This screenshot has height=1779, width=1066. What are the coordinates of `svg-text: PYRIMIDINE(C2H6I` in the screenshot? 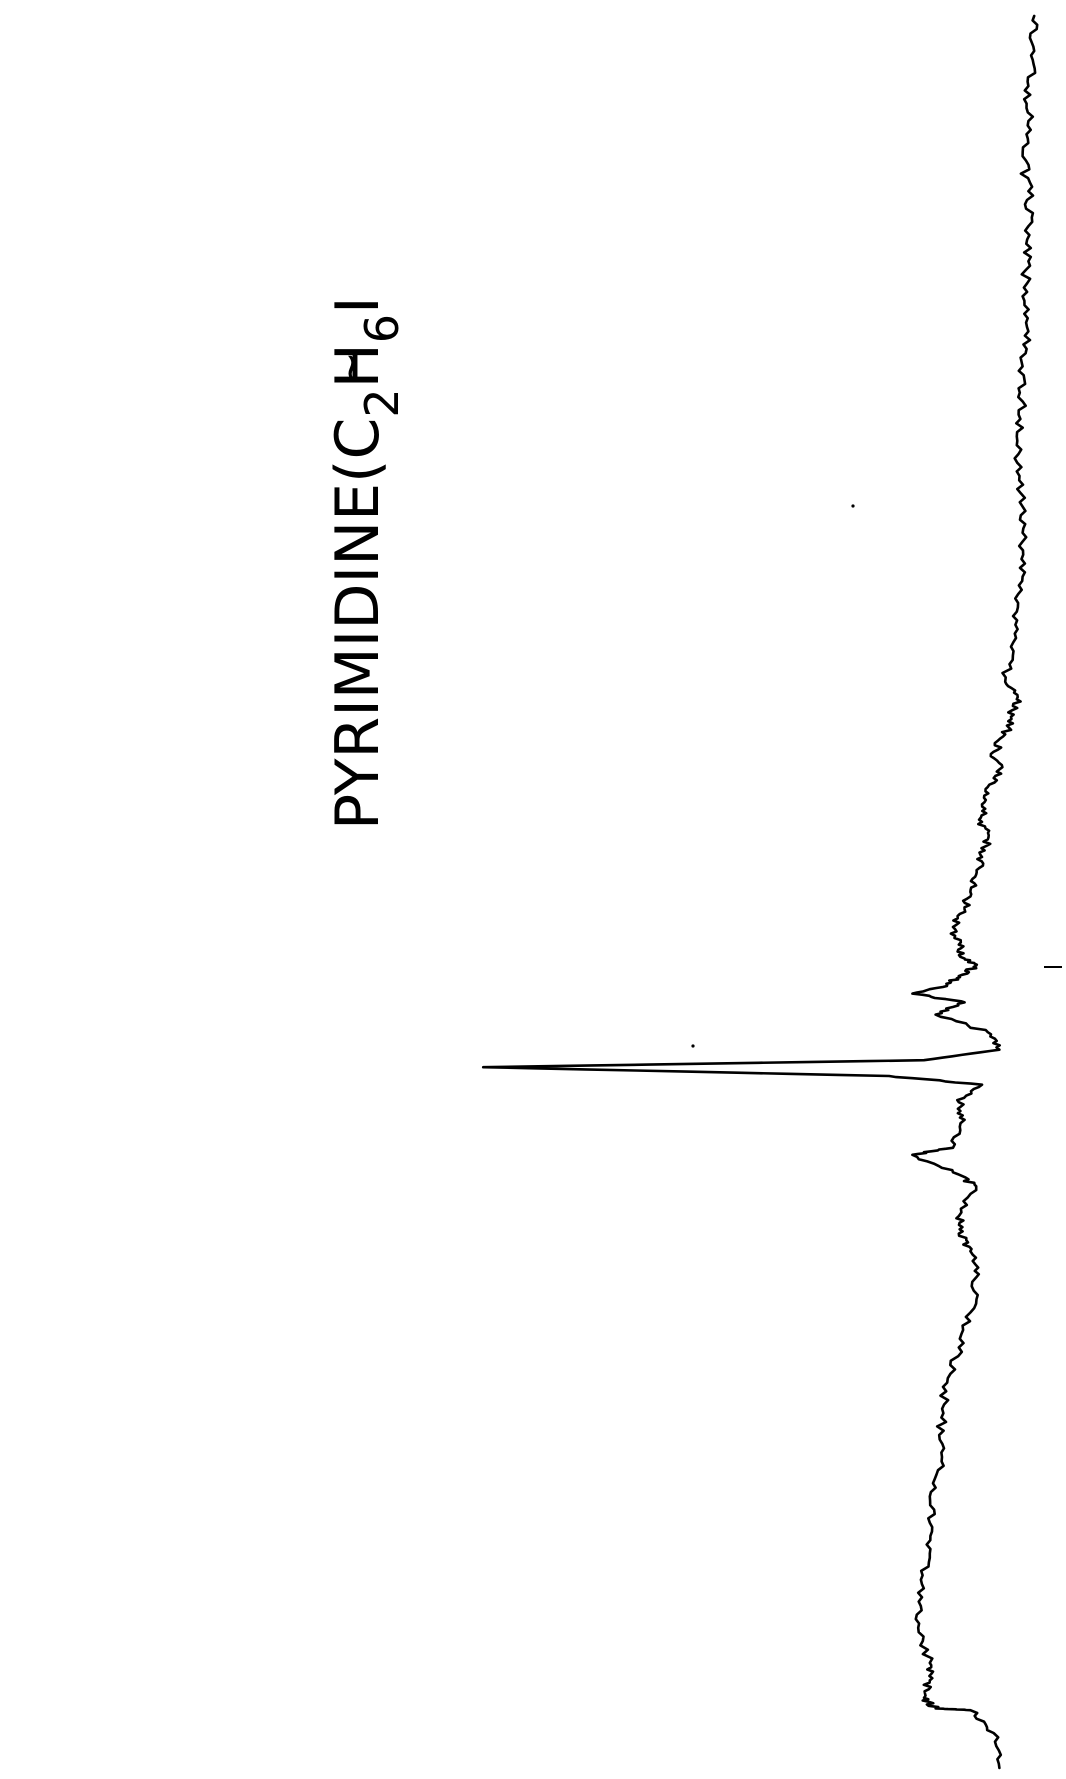 It's located at (366, 563).